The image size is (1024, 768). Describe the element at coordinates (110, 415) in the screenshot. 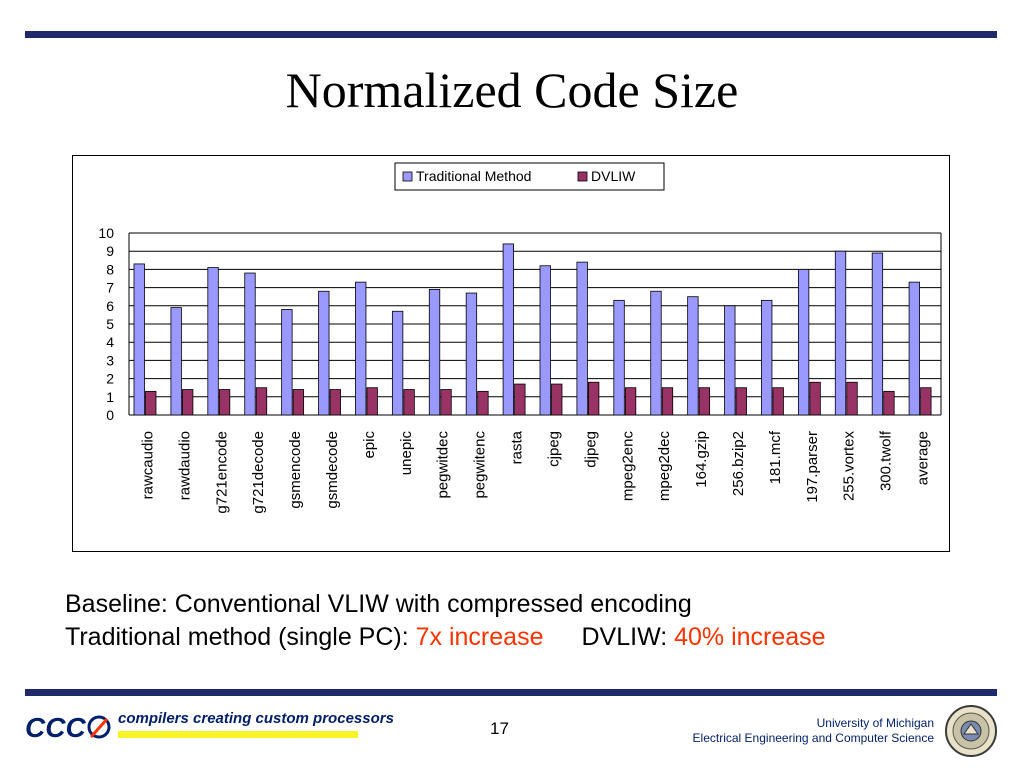

I see `y-tick-0: 0` at that location.